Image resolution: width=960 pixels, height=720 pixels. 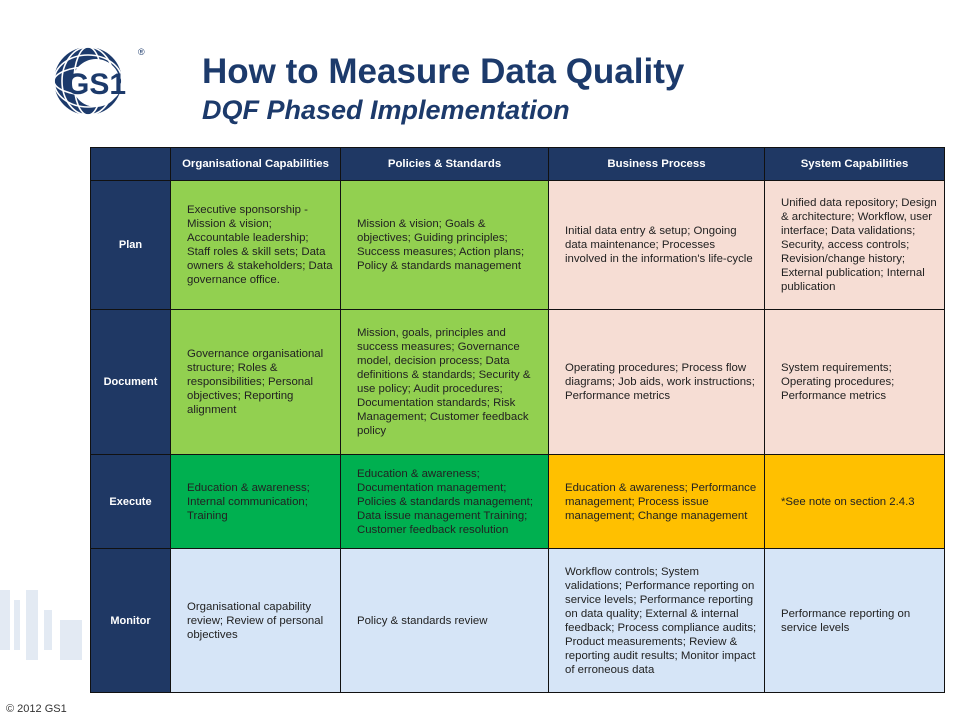 What do you see at coordinates (255, 164) in the screenshot?
I see `column-header-organisational: Organisational Capabilities` at bounding box center [255, 164].